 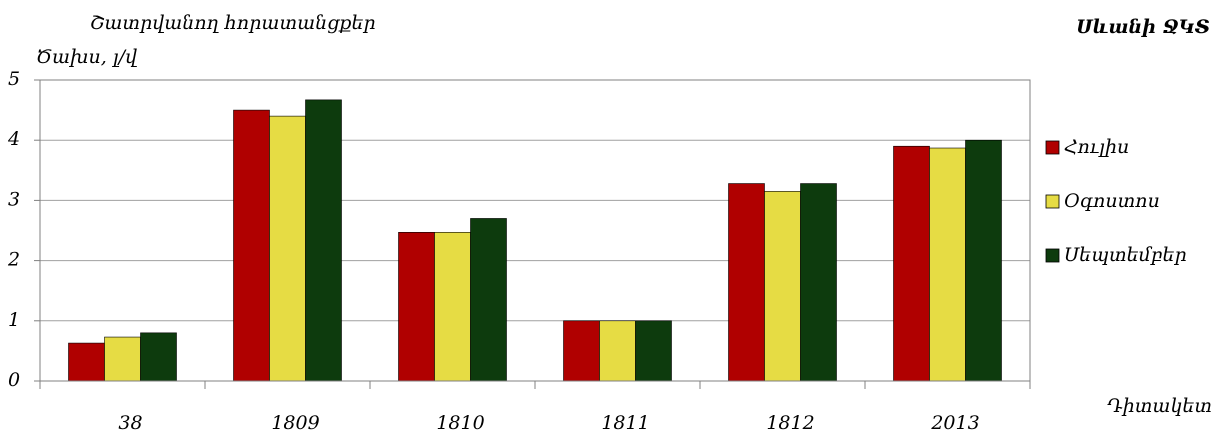 What do you see at coordinates (1112, 201) in the screenshot?
I see `legend-label: Օգոստոս` at bounding box center [1112, 201].